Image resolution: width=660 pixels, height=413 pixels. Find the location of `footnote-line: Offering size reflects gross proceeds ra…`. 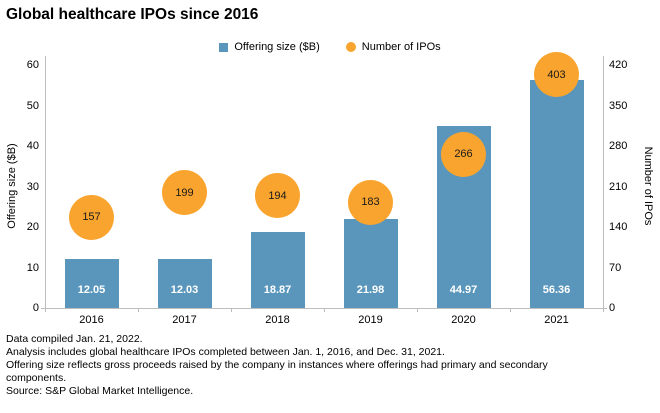

footnote-line: Offering size reflects gross proceeds ra… is located at coordinates (277, 365).